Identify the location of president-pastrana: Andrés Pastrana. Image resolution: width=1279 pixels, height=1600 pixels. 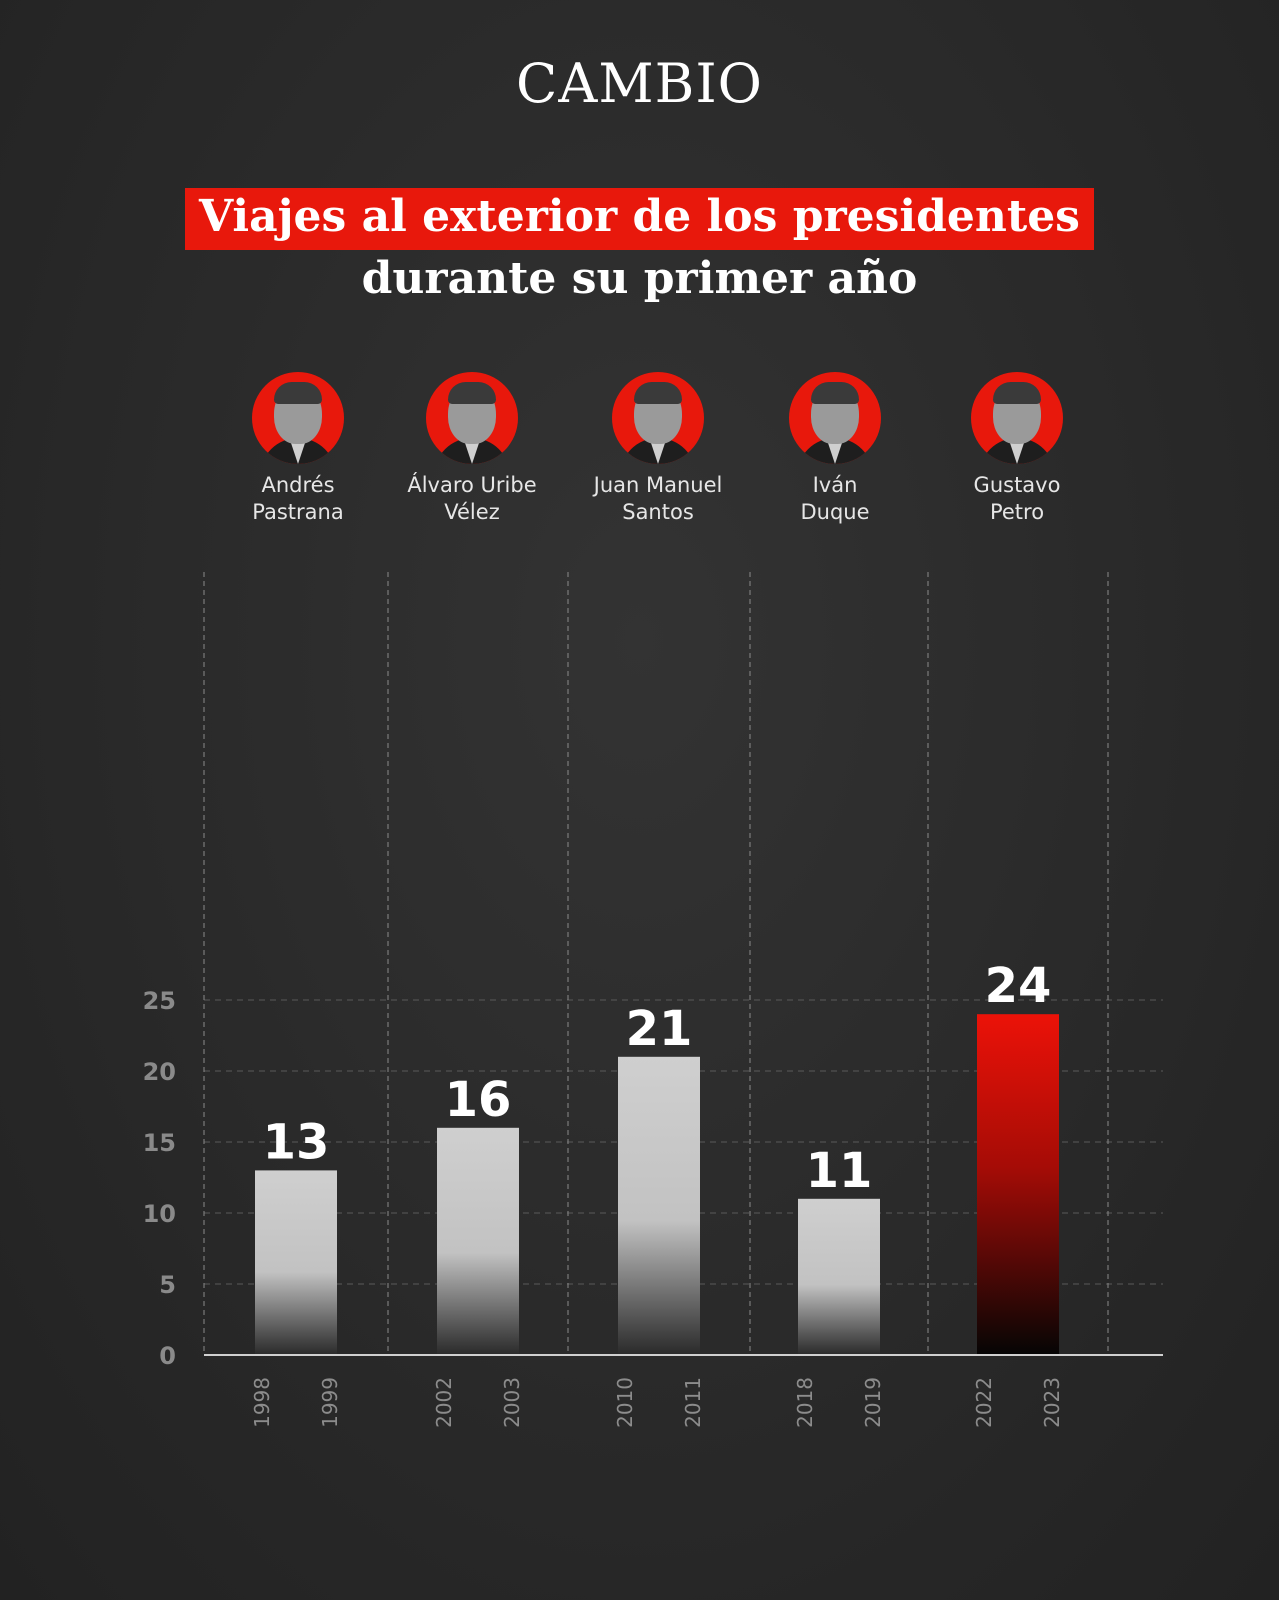
(298, 449).